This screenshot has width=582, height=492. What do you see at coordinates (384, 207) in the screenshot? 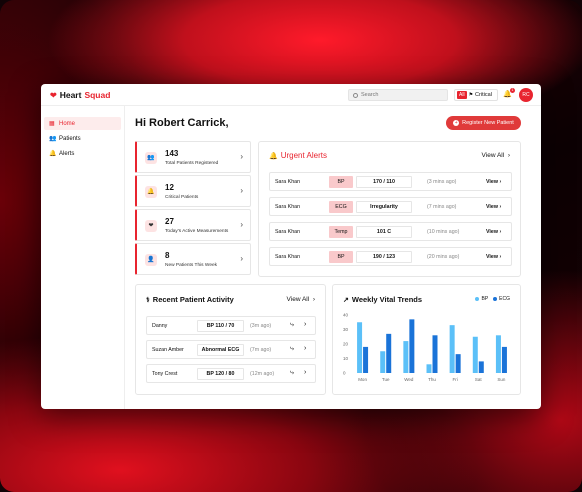
I see `alert-value: Irregularity` at bounding box center [384, 207].